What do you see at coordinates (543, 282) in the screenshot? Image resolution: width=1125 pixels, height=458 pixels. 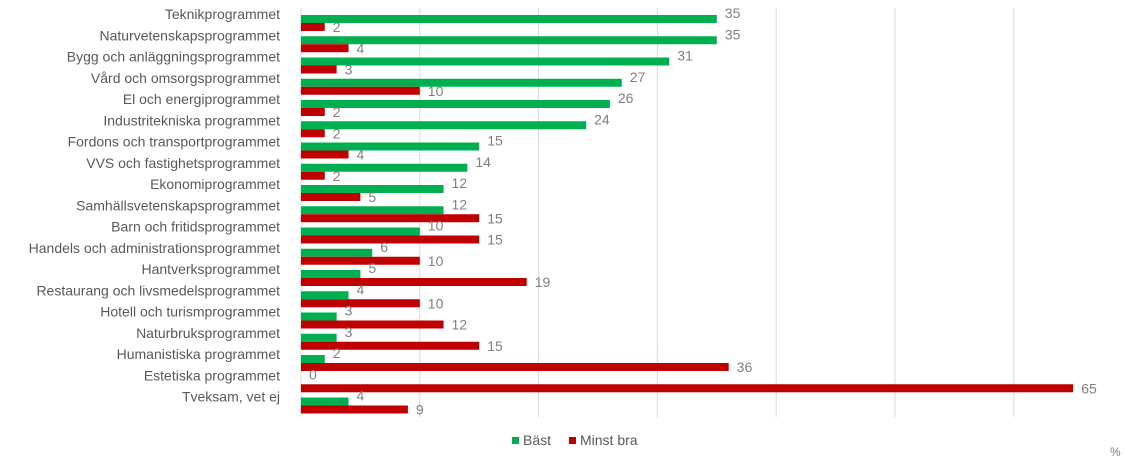 I see `data-label: 19` at bounding box center [543, 282].